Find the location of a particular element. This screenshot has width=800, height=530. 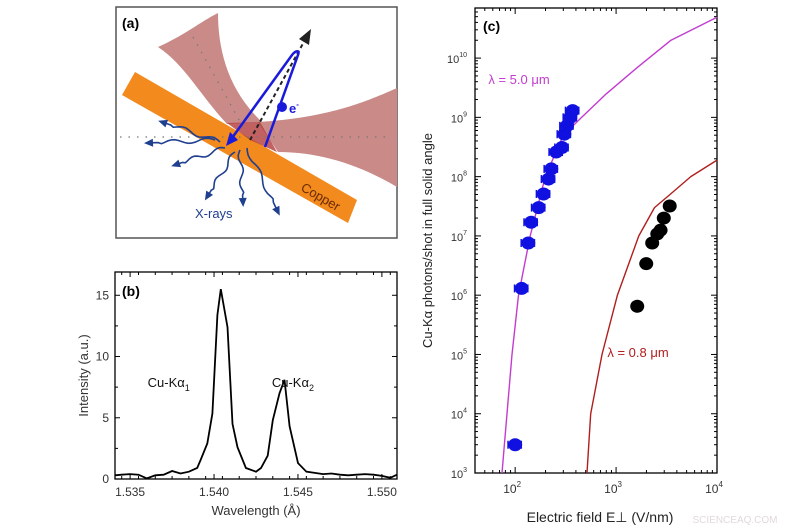

y-tick-label: 10⁹ is located at coordinates (459, 118).